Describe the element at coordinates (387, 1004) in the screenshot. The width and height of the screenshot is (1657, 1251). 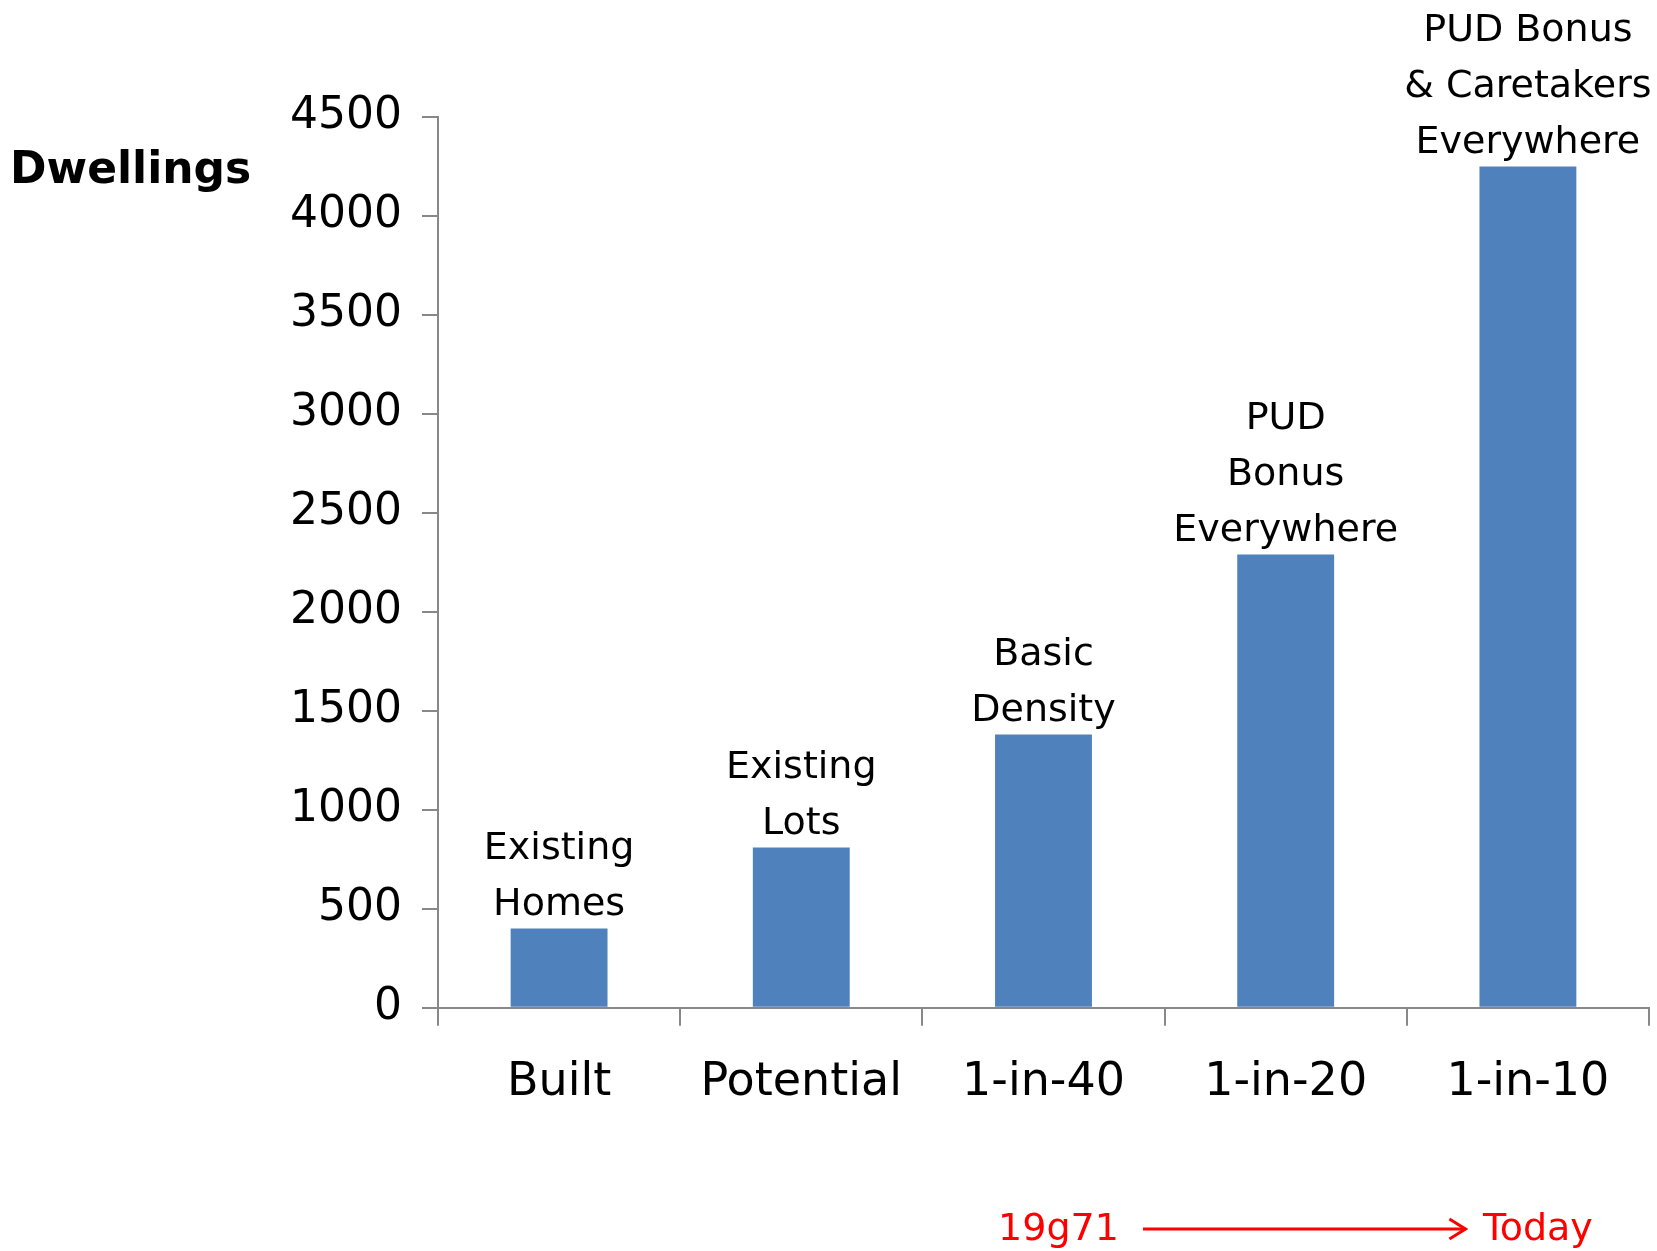
I see `y-tick-label: 0` at that location.